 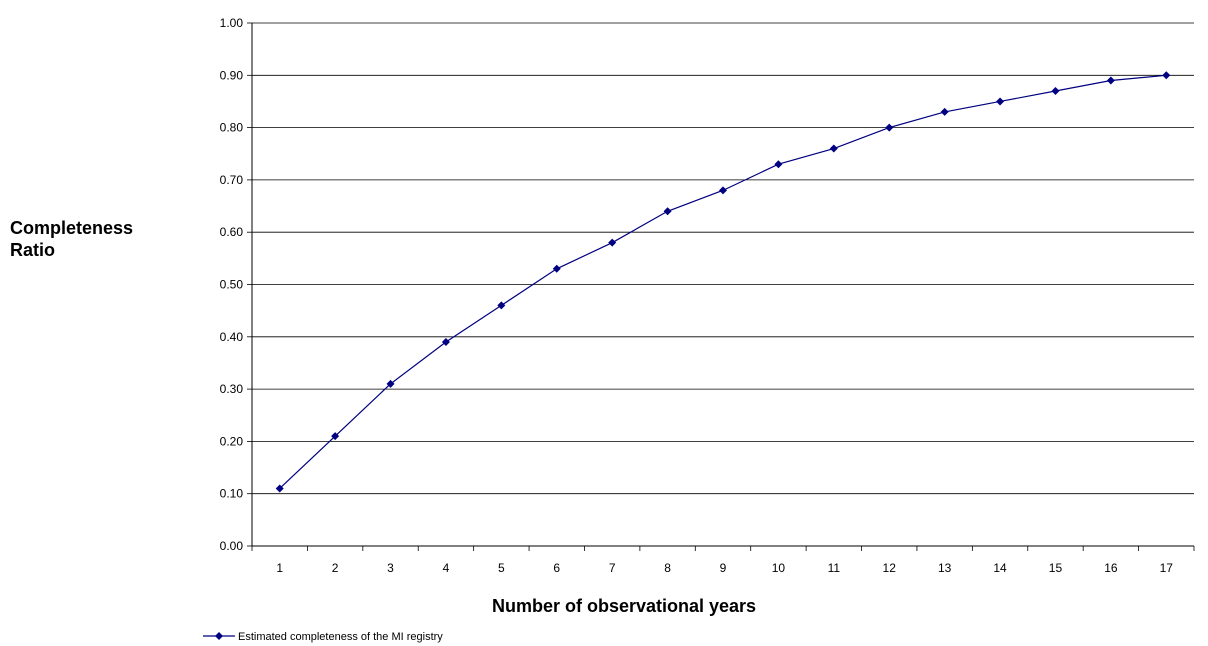 What do you see at coordinates (1111, 568) in the screenshot?
I see `x-tick-label: 16` at bounding box center [1111, 568].